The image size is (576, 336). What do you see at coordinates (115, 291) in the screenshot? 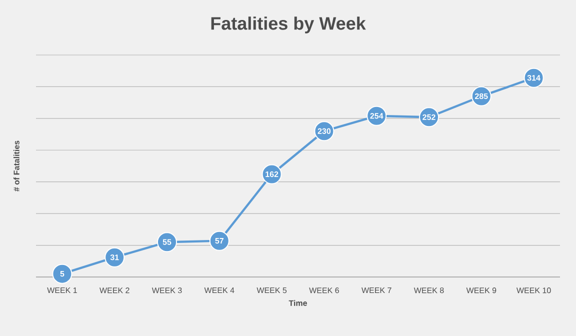
I see `x-tick-label: WEEK 2` at bounding box center [115, 291].